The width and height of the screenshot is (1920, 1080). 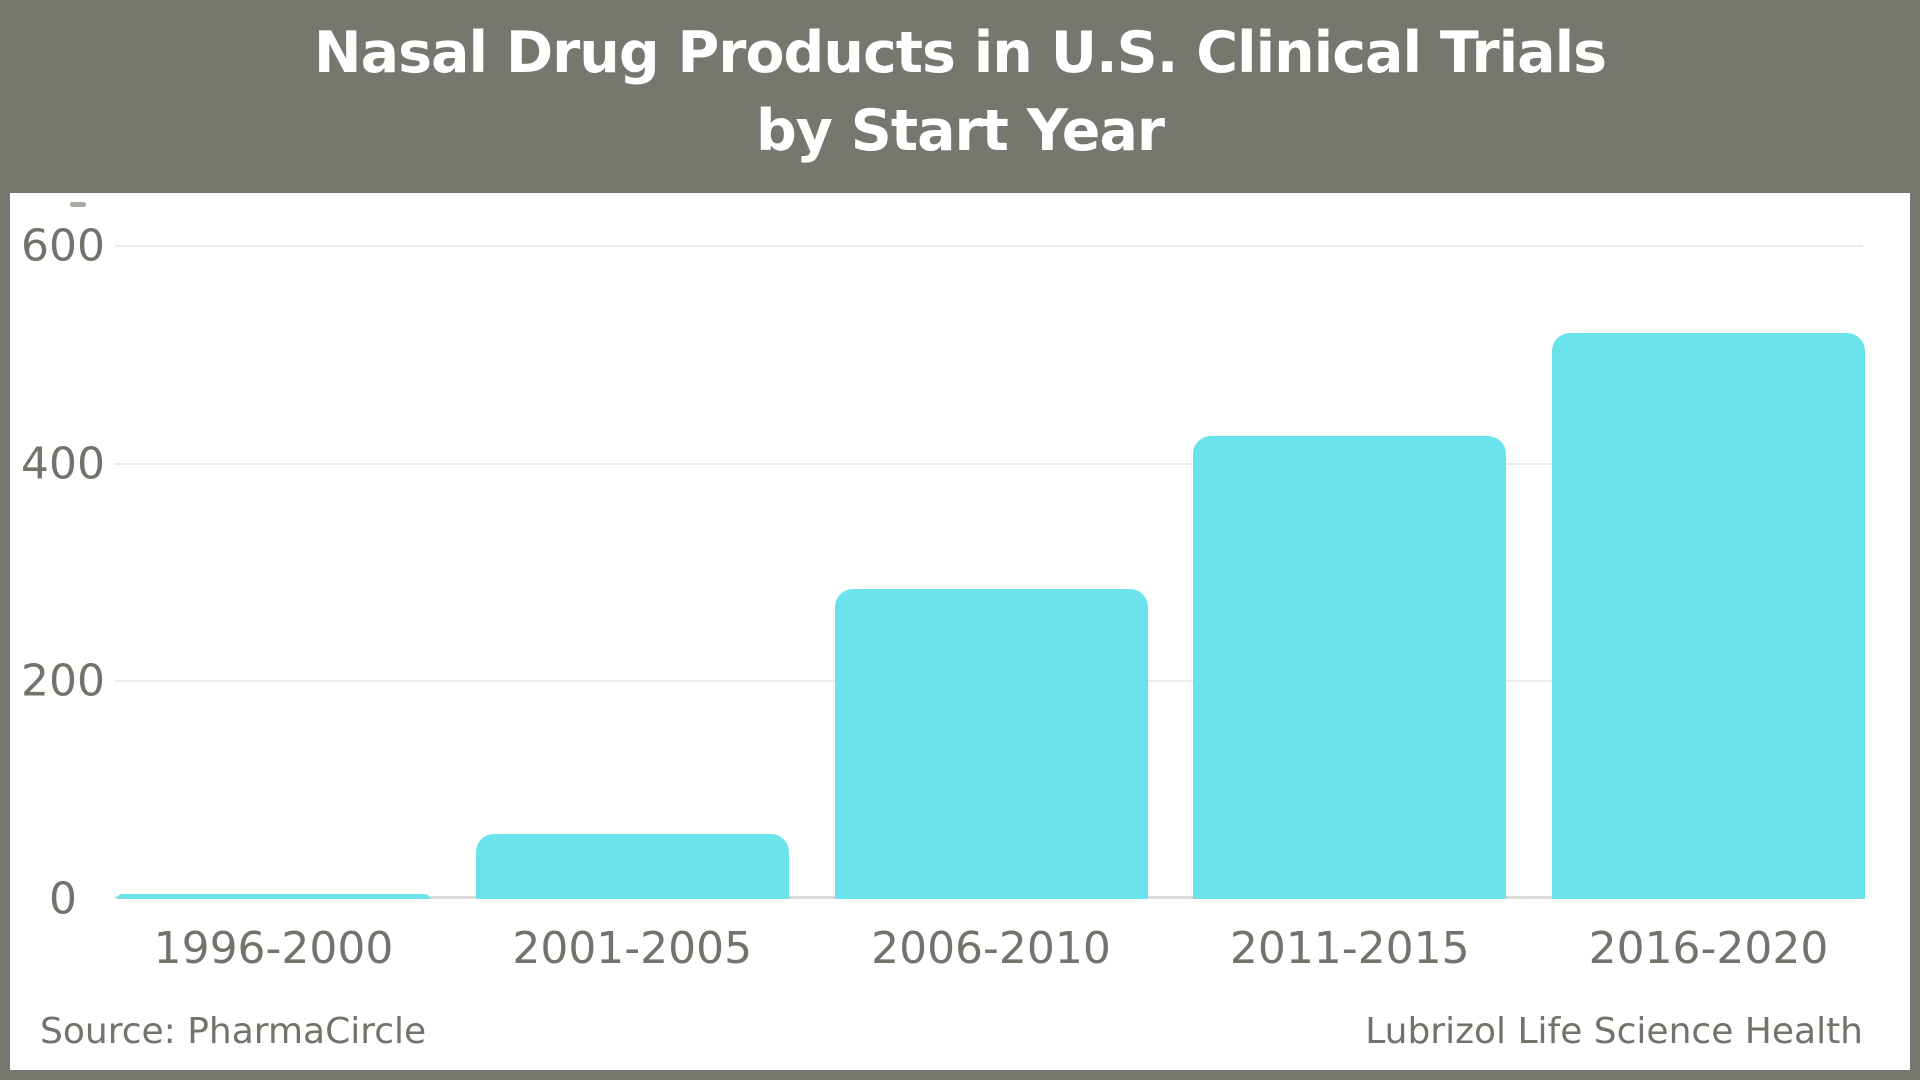 What do you see at coordinates (1708, 948) in the screenshot?
I see `x-tick-label-2016-2020: 2016-2020` at bounding box center [1708, 948].